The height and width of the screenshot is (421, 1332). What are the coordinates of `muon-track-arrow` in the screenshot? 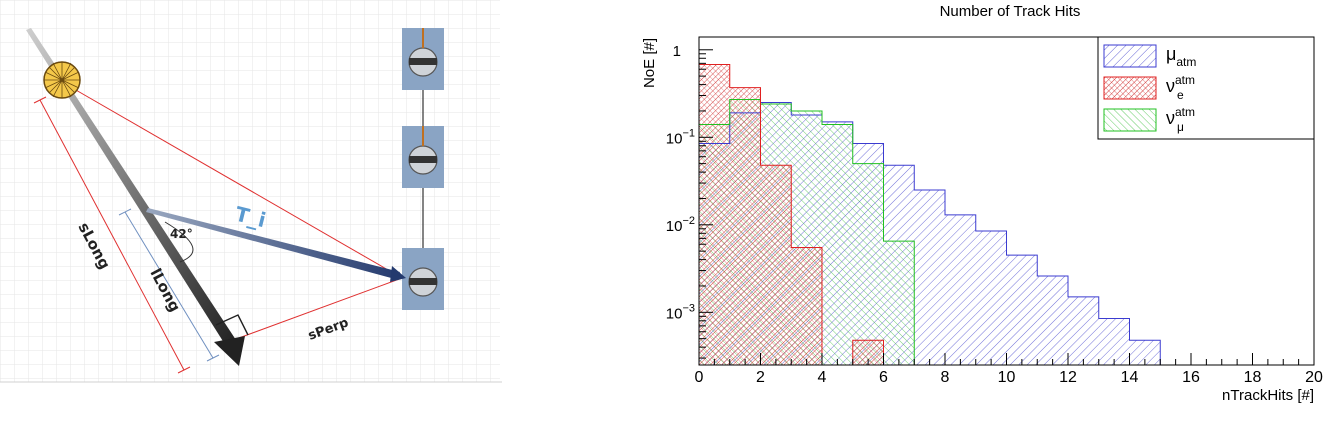 It's located at (131, 187).